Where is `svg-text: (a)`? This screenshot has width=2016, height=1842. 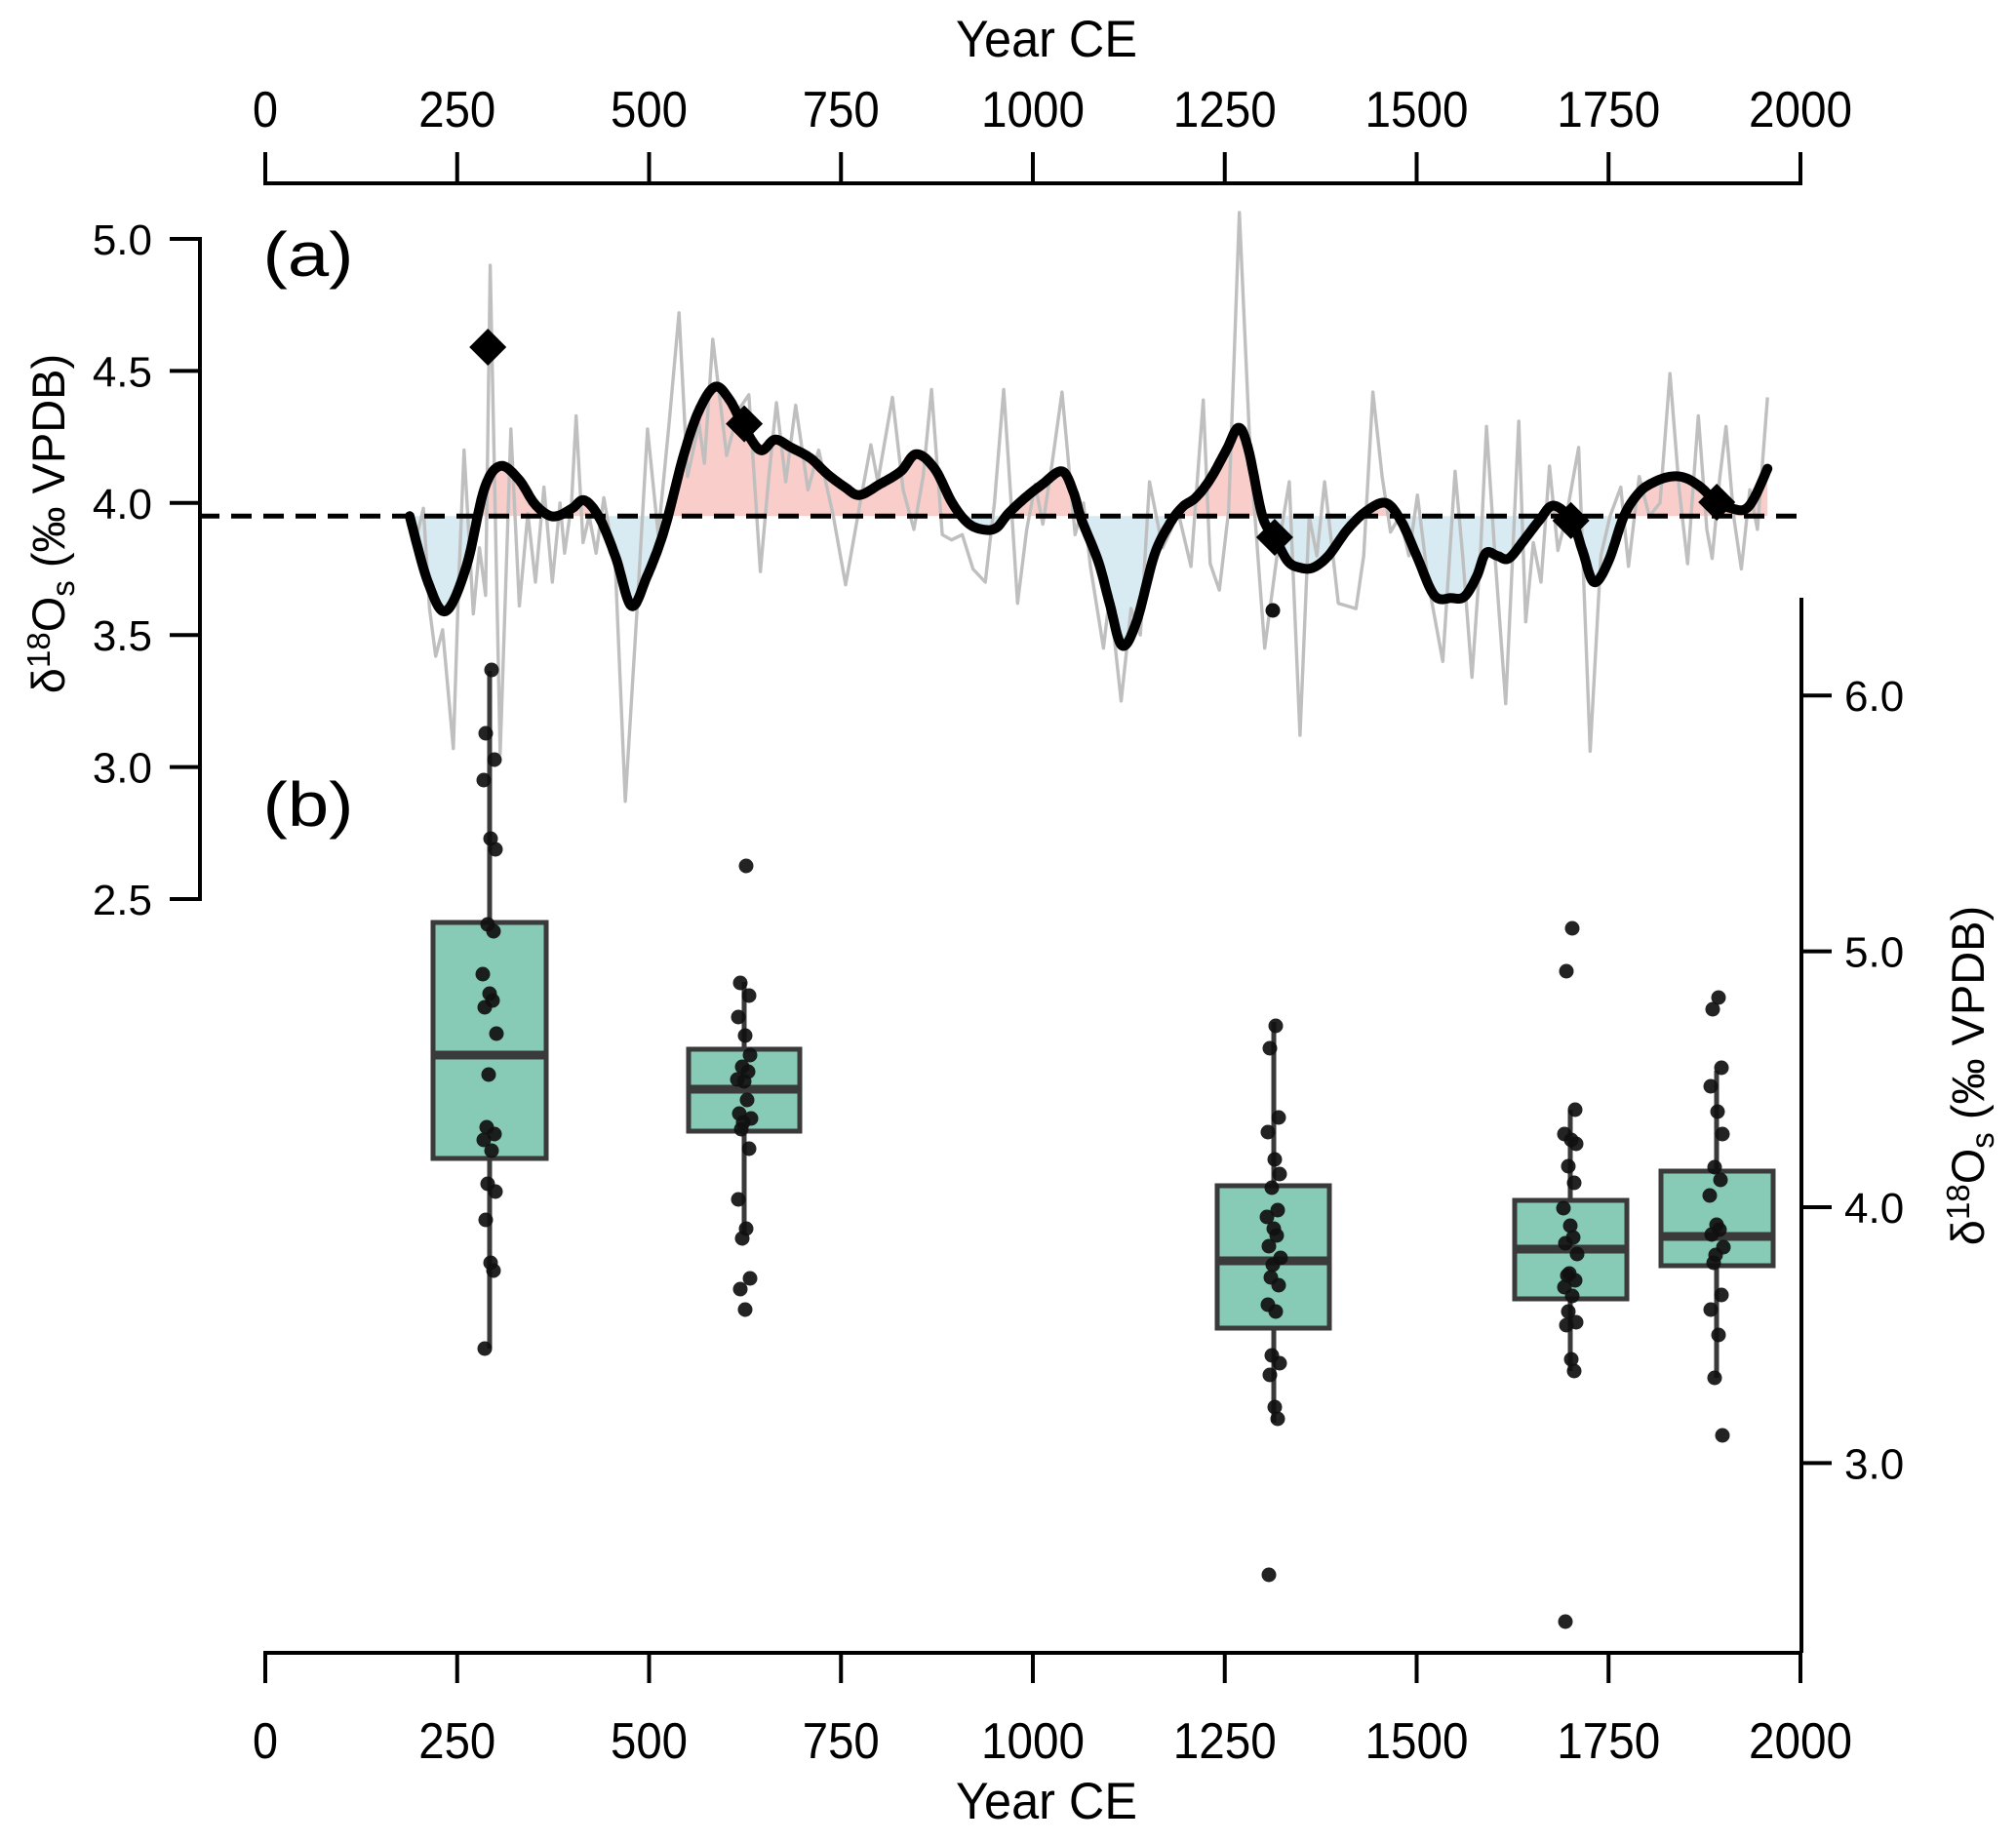
svg-text: (a) is located at coordinates (308, 254).